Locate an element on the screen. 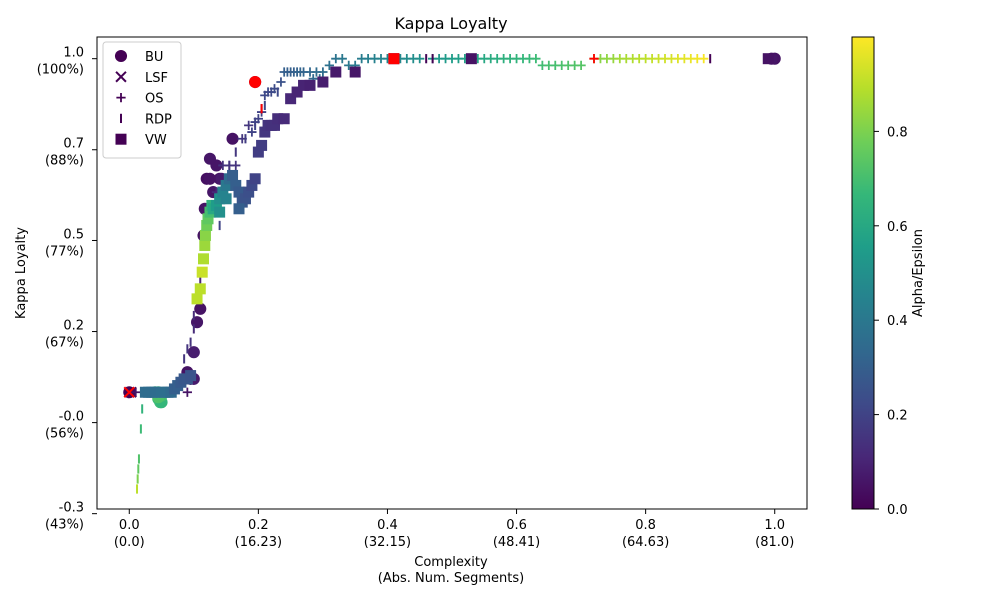 The image size is (1000, 604). x-tick-sublabel: (48.41) is located at coordinates (516, 542).